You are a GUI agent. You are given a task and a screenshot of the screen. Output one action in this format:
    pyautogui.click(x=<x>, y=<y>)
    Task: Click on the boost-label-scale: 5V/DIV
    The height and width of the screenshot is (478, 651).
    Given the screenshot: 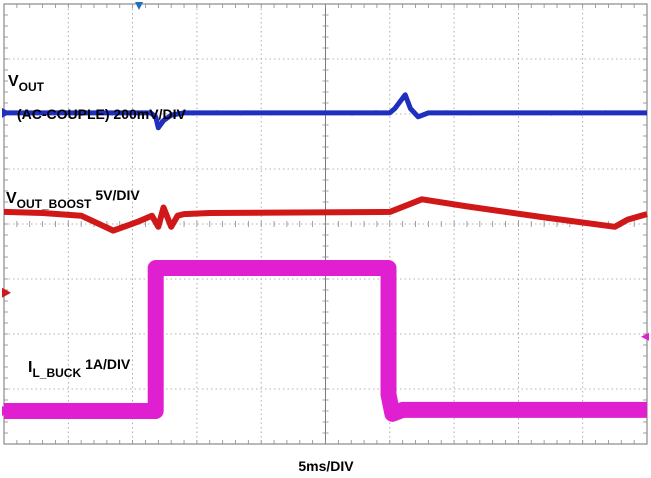 What is the action you would take?
    pyautogui.click(x=117, y=195)
    